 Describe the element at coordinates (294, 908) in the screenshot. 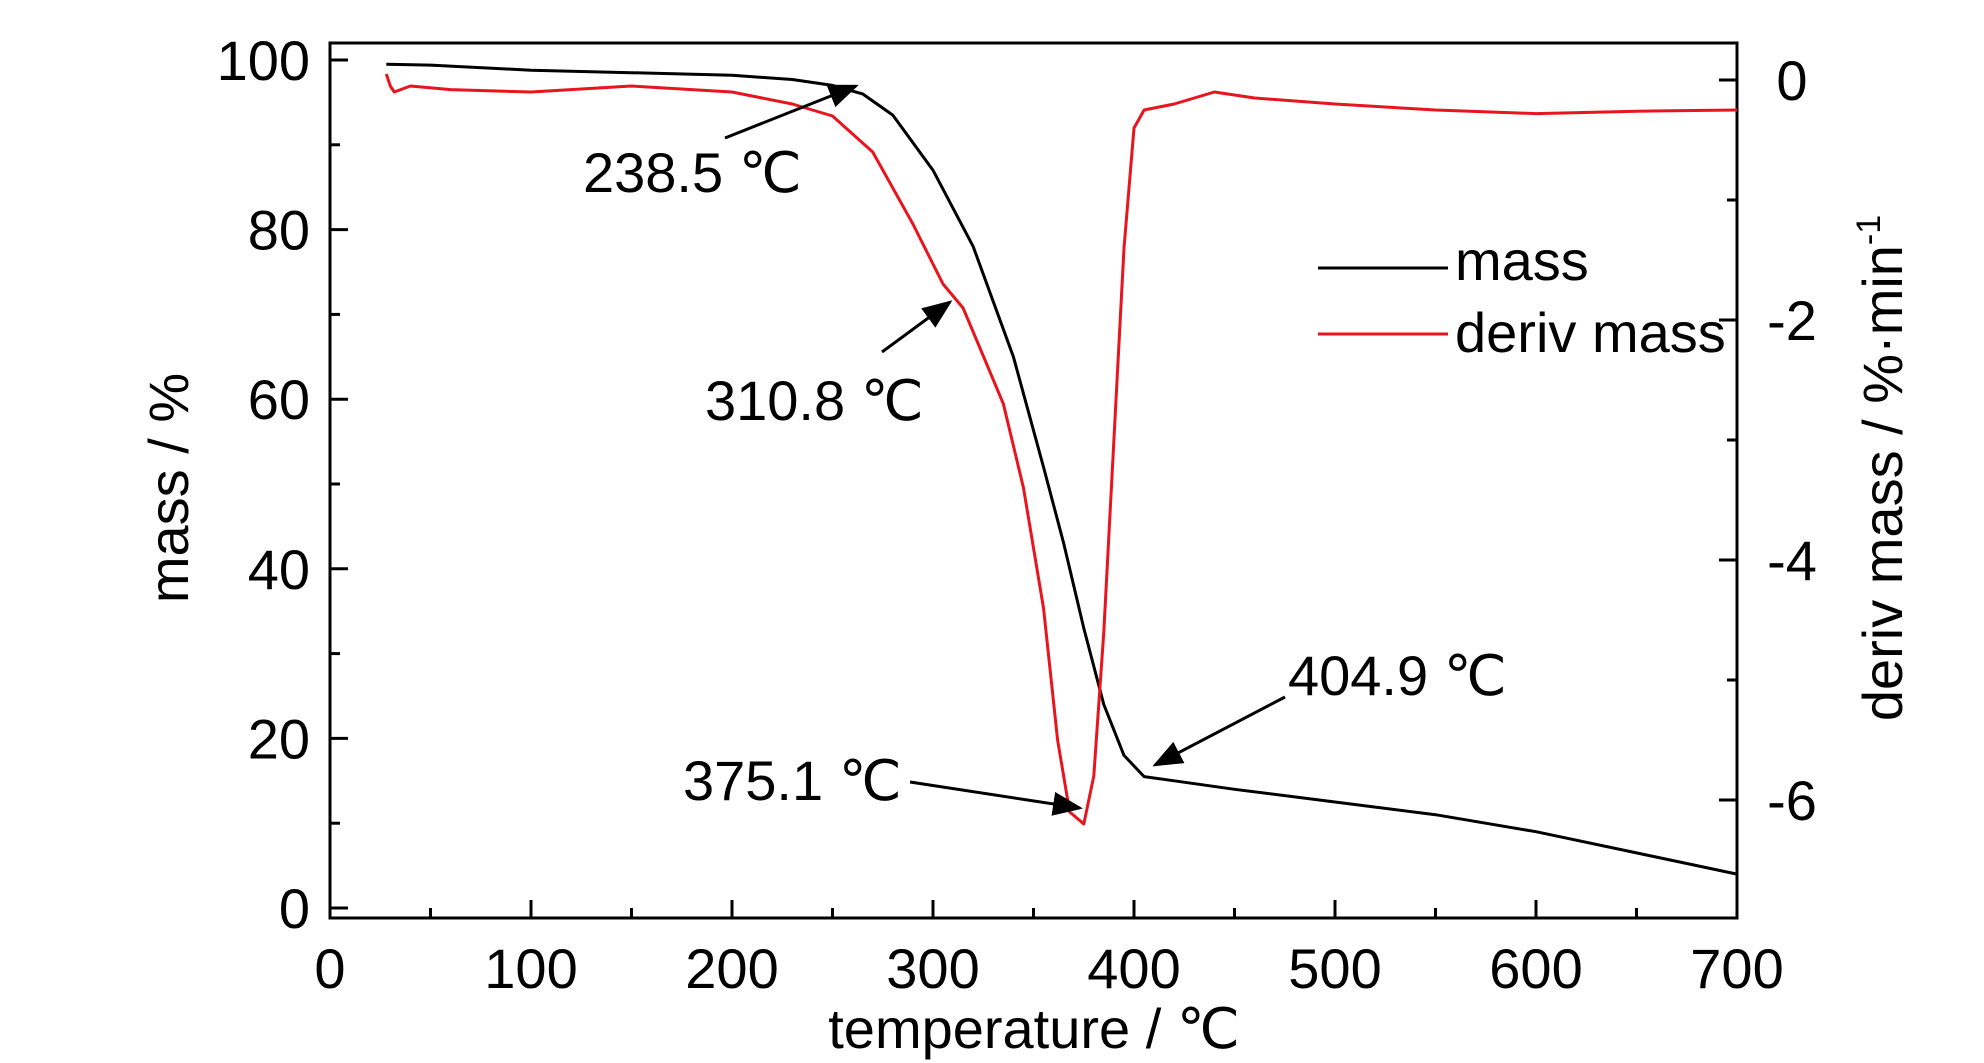

I see `y-left-tick-label: 0` at that location.